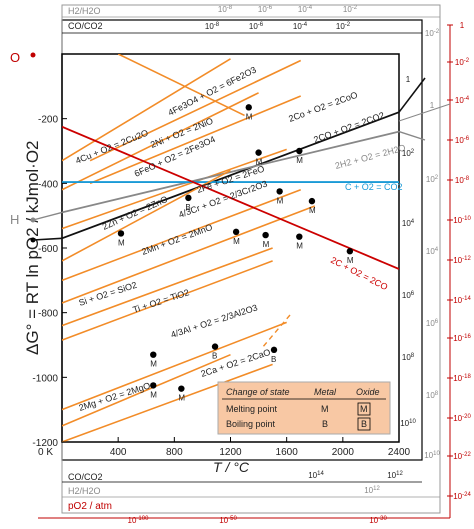  What do you see at coordinates (432, 323) in the screenshot?
I see `right-h2-tick-4: 106` at bounding box center [432, 323].